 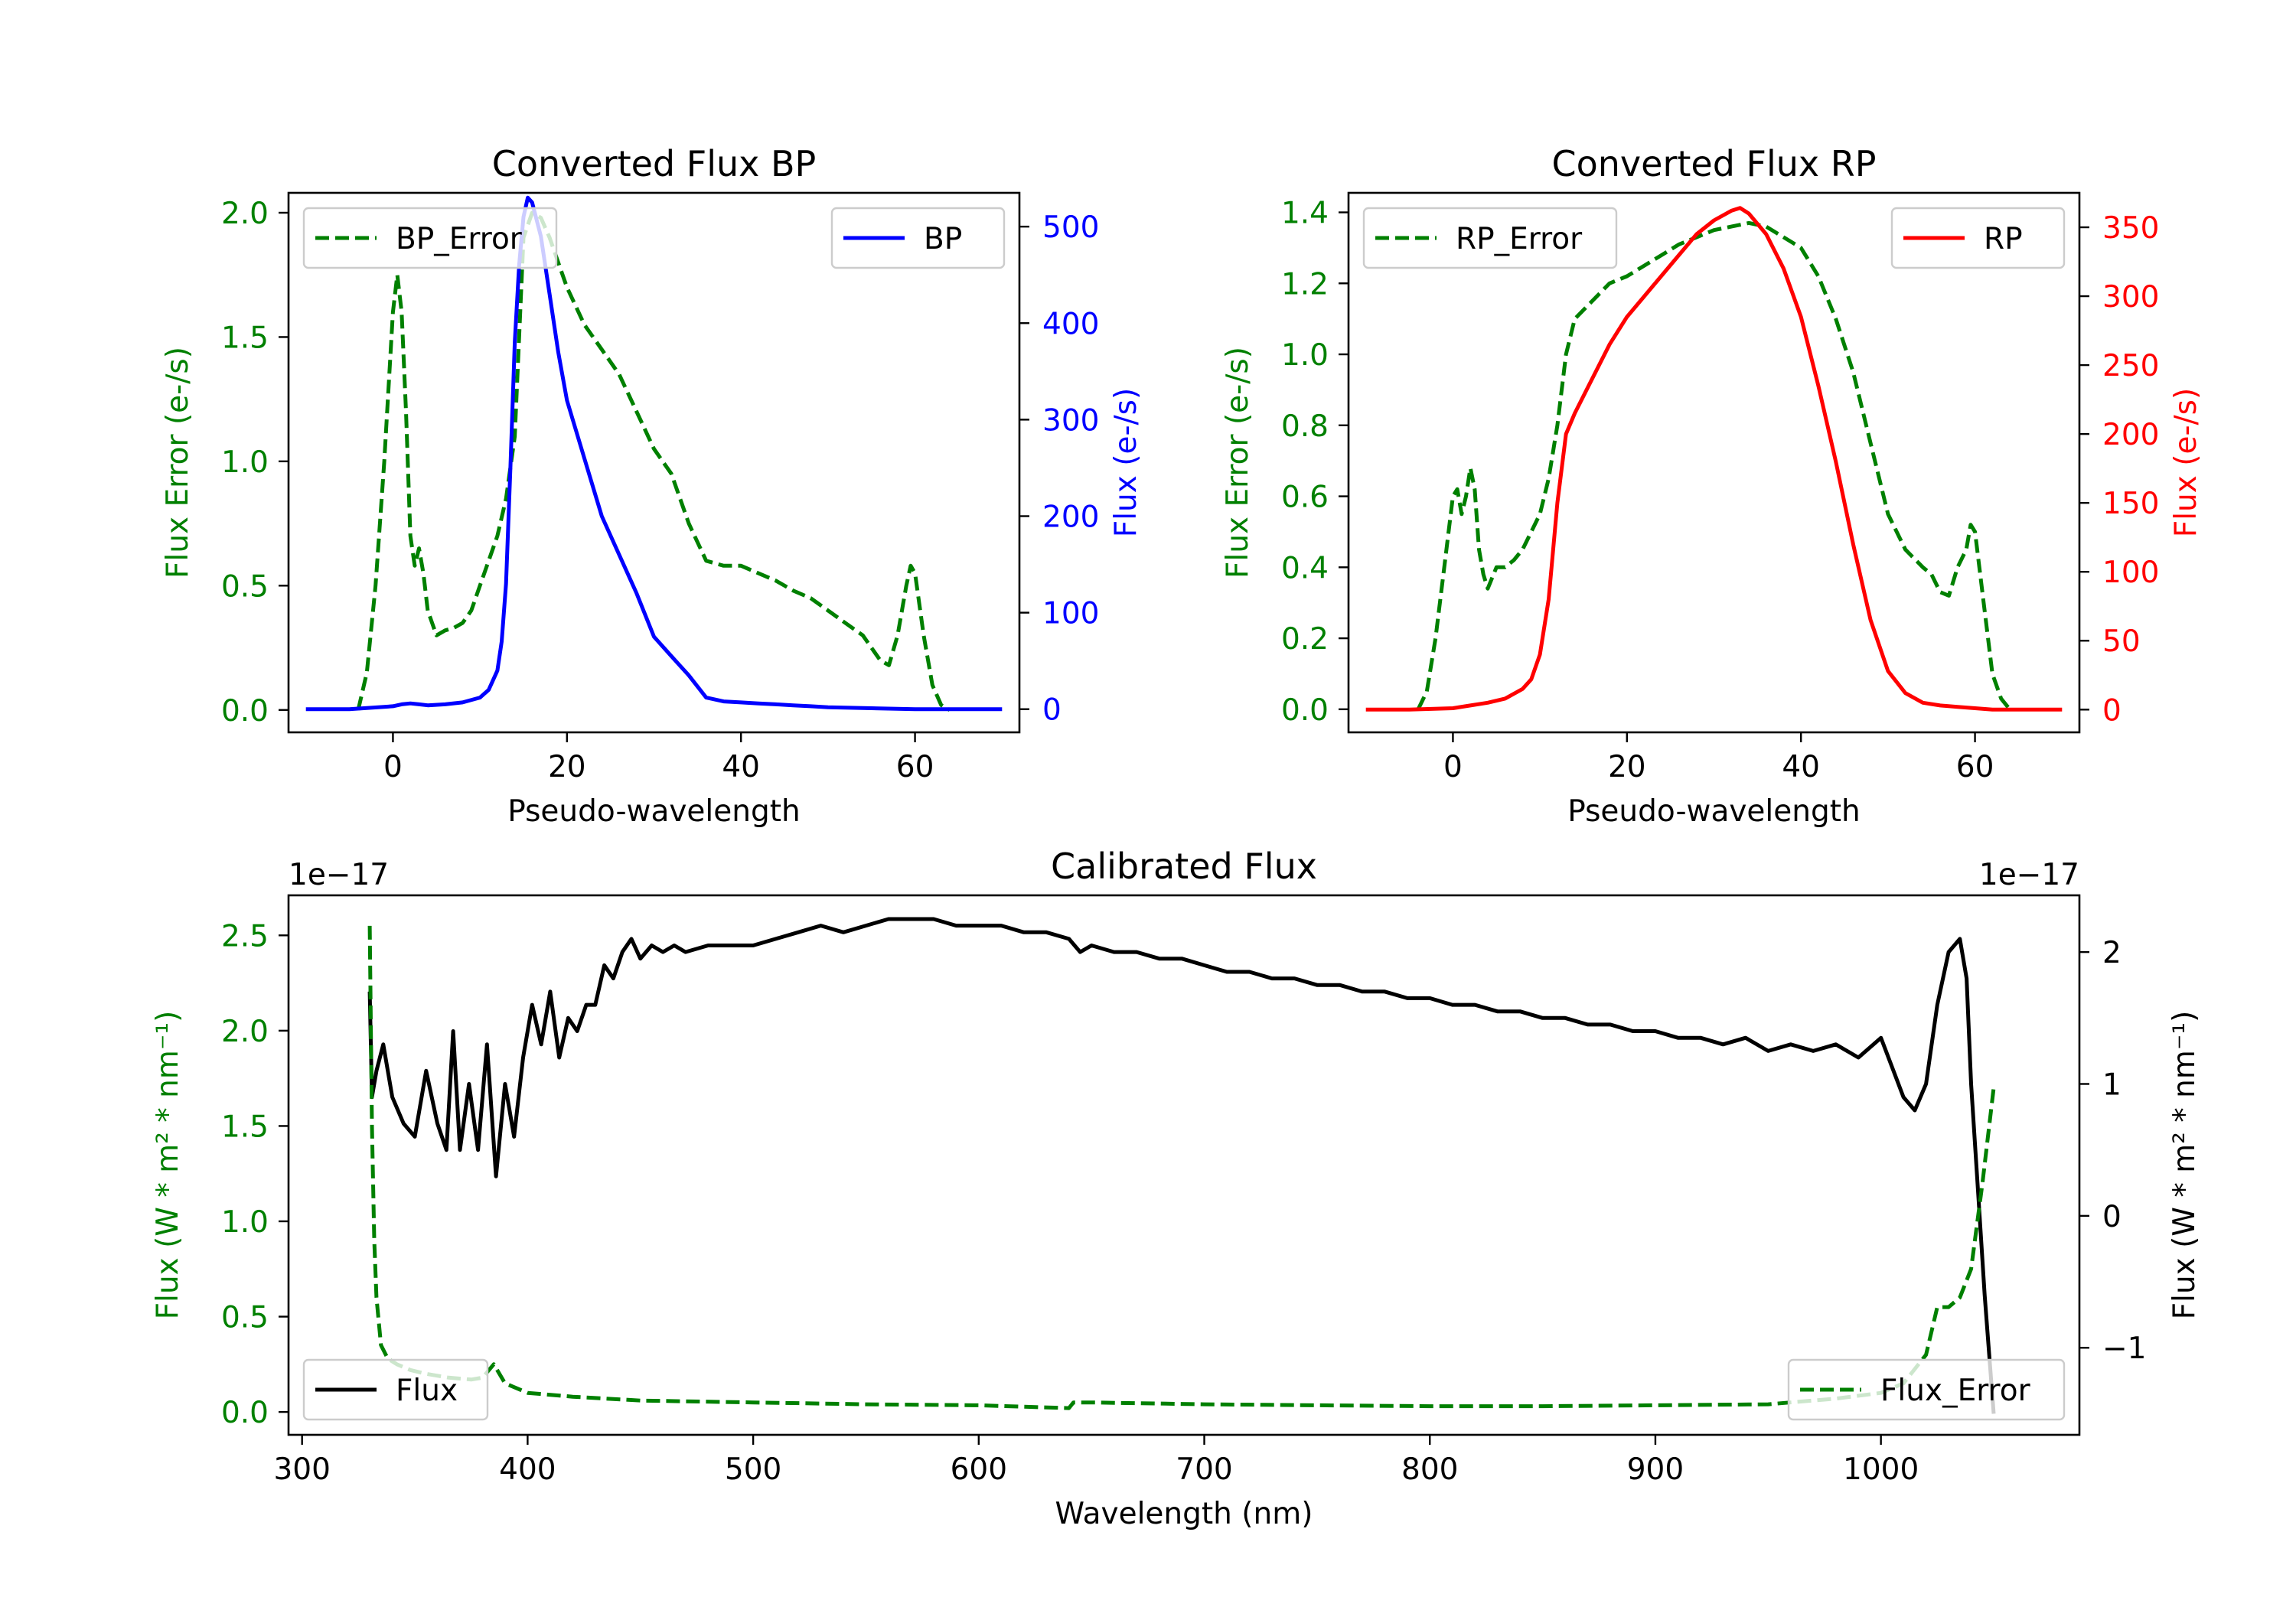 What do you see at coordinates (979, 1470) in the screenshot?
I see `cal-x-tick-label: 600` at bounding box center [979, 1470].